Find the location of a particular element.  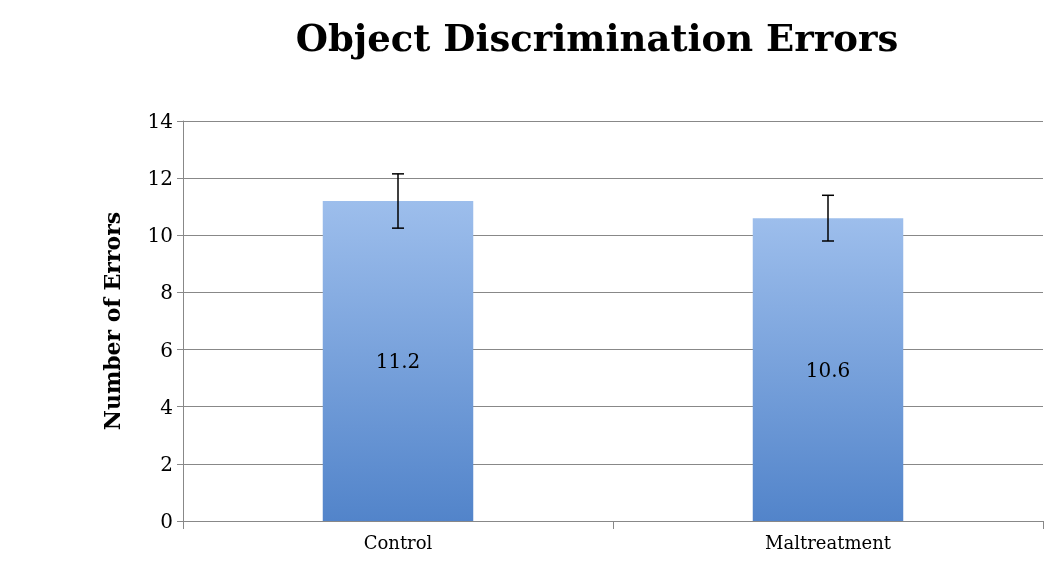

y-tick-label: 6 is located at coordinates (166, 349).